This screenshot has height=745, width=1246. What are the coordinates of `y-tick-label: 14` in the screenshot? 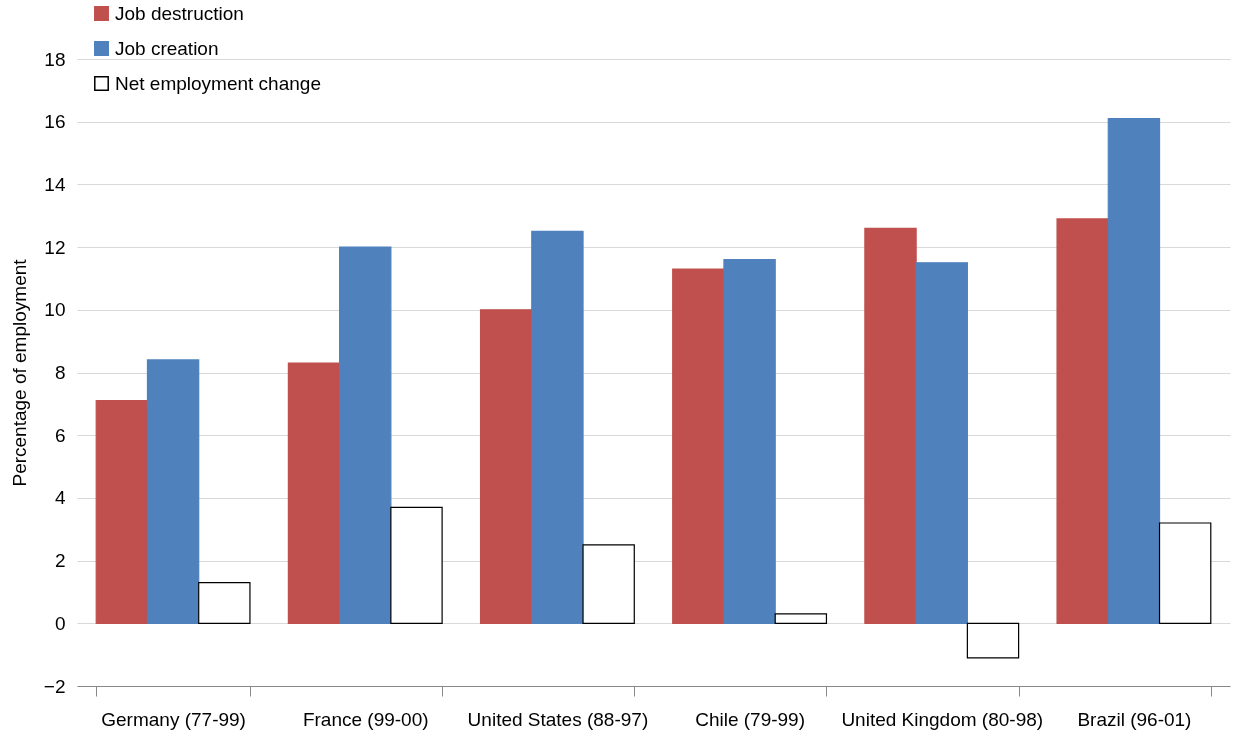 It's located at (55, 184).